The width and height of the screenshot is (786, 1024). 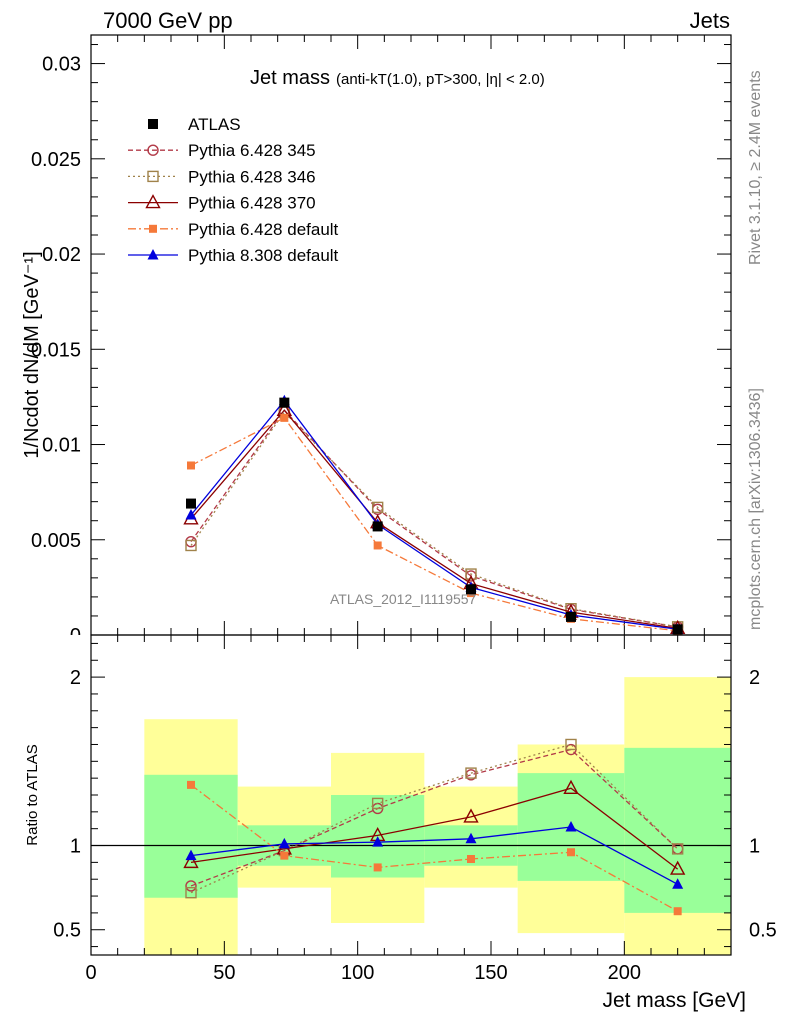 What do you see at coordinates (75, 678) in the screenshot?
I see `ratio-y-tick-label: 2` at bounding box center [75, 678].